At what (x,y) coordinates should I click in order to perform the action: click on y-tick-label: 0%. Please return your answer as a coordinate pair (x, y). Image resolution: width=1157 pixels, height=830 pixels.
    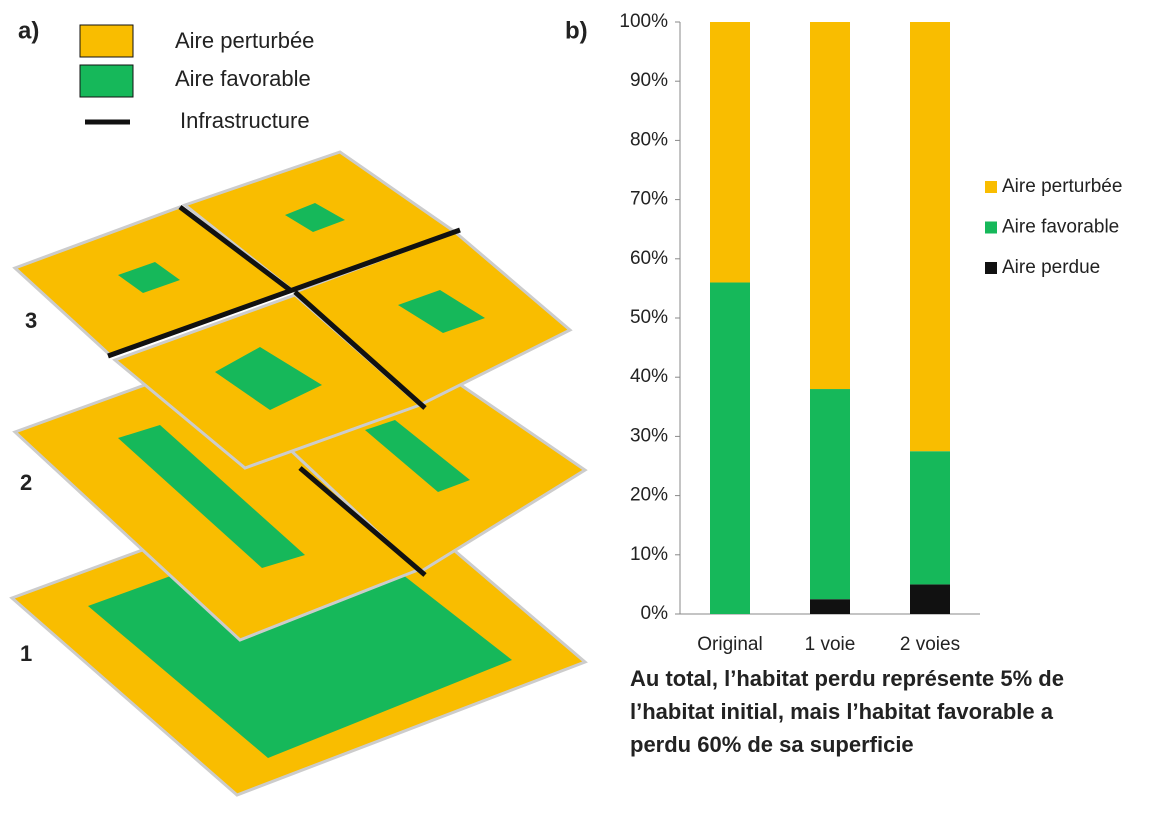
    Looking at the image, I should click on (655, 613).